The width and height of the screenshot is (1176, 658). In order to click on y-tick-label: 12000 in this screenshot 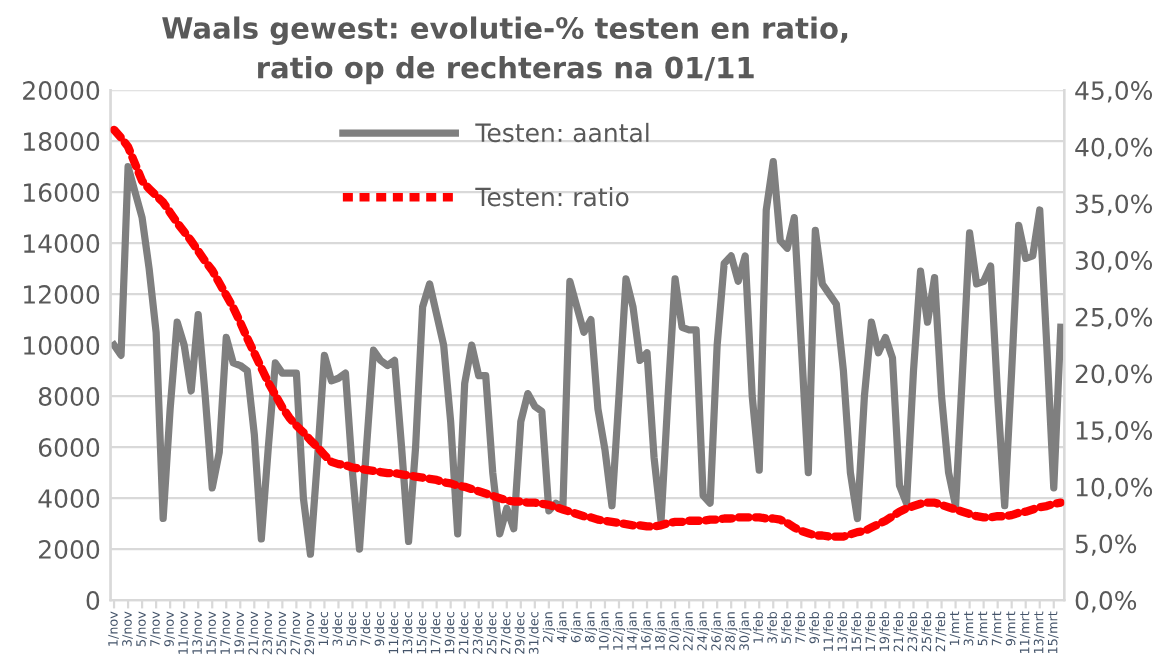, I will do `click(62, 294)`.